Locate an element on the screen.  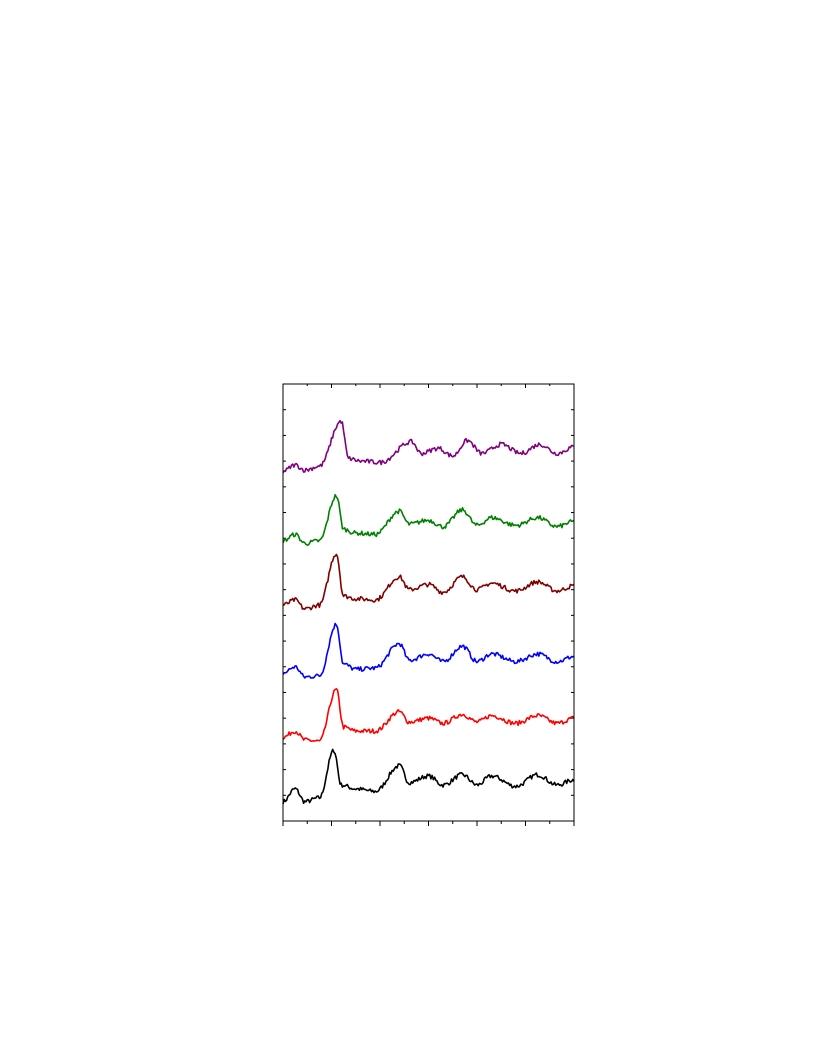
plot-frame is located at coordinates (428, 602).